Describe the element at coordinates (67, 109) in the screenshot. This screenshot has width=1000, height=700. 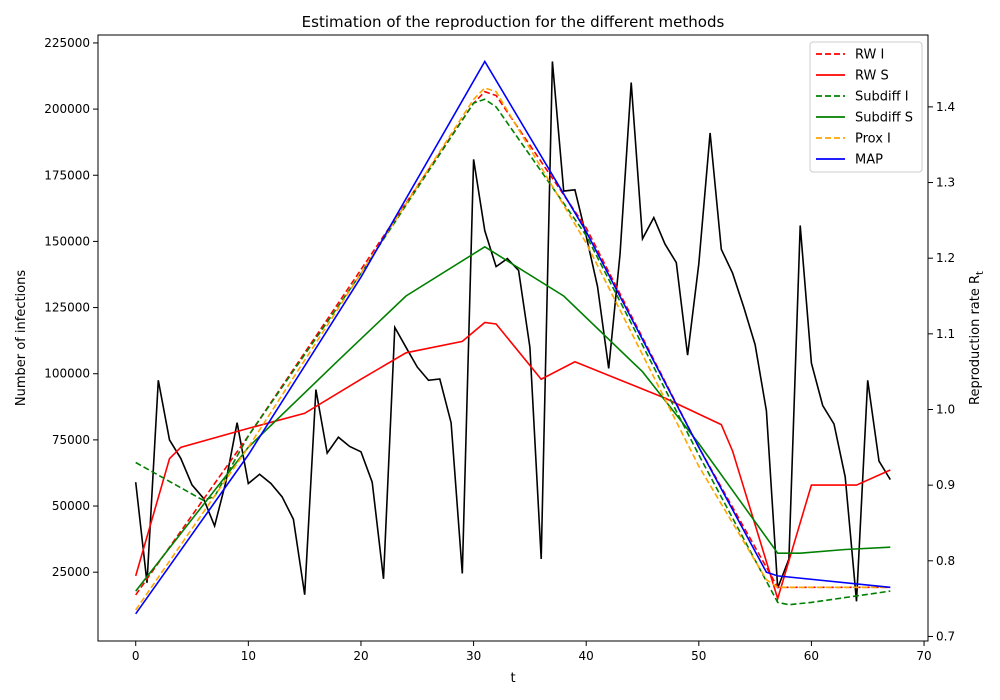
I see `y-left-tick-label: 200000` at that location.